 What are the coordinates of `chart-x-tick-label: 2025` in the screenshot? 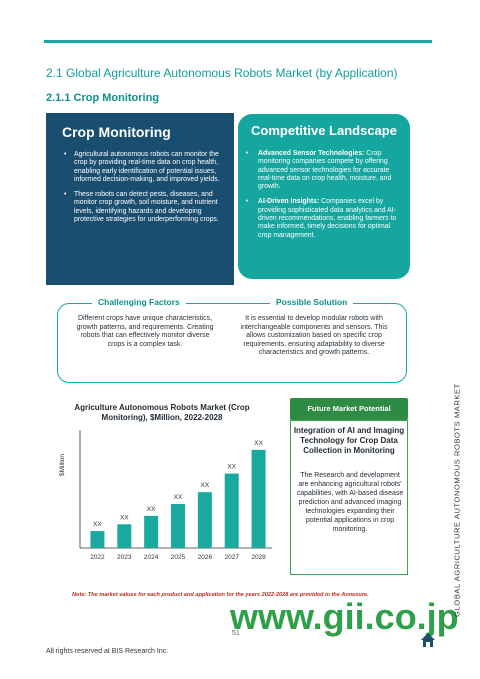 It's located at (178, 557).